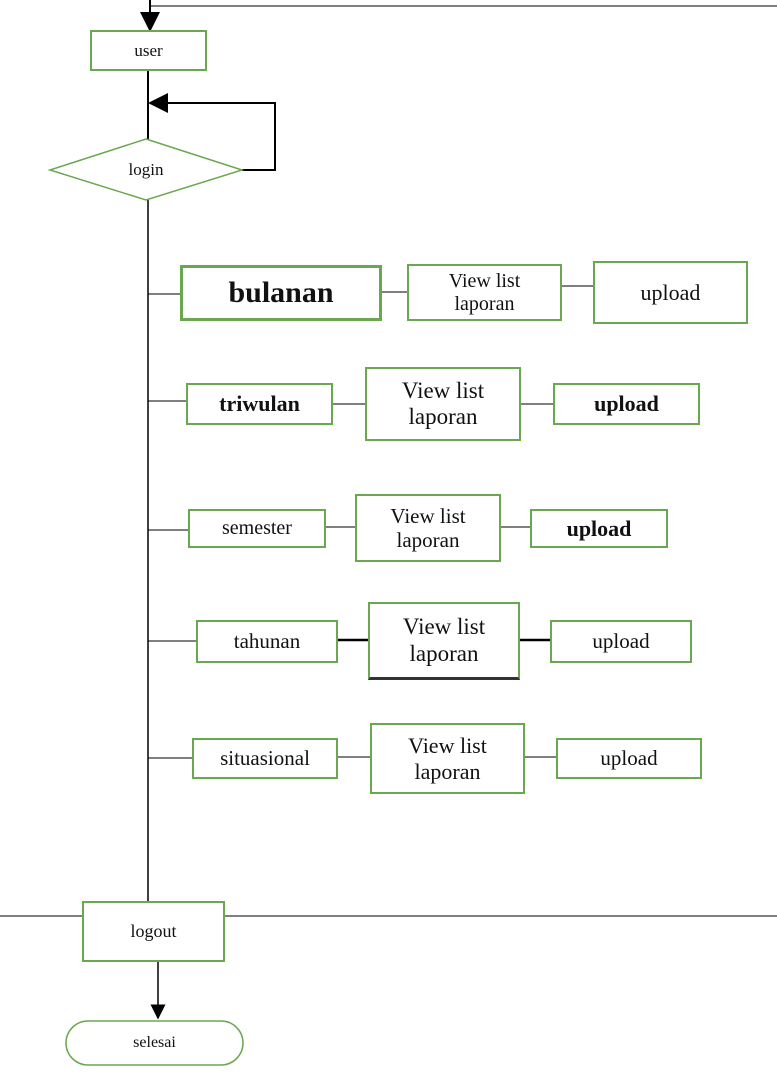 This screenshot has width=777, height=1091. I want to click on login-label: login, so click(146, 169).